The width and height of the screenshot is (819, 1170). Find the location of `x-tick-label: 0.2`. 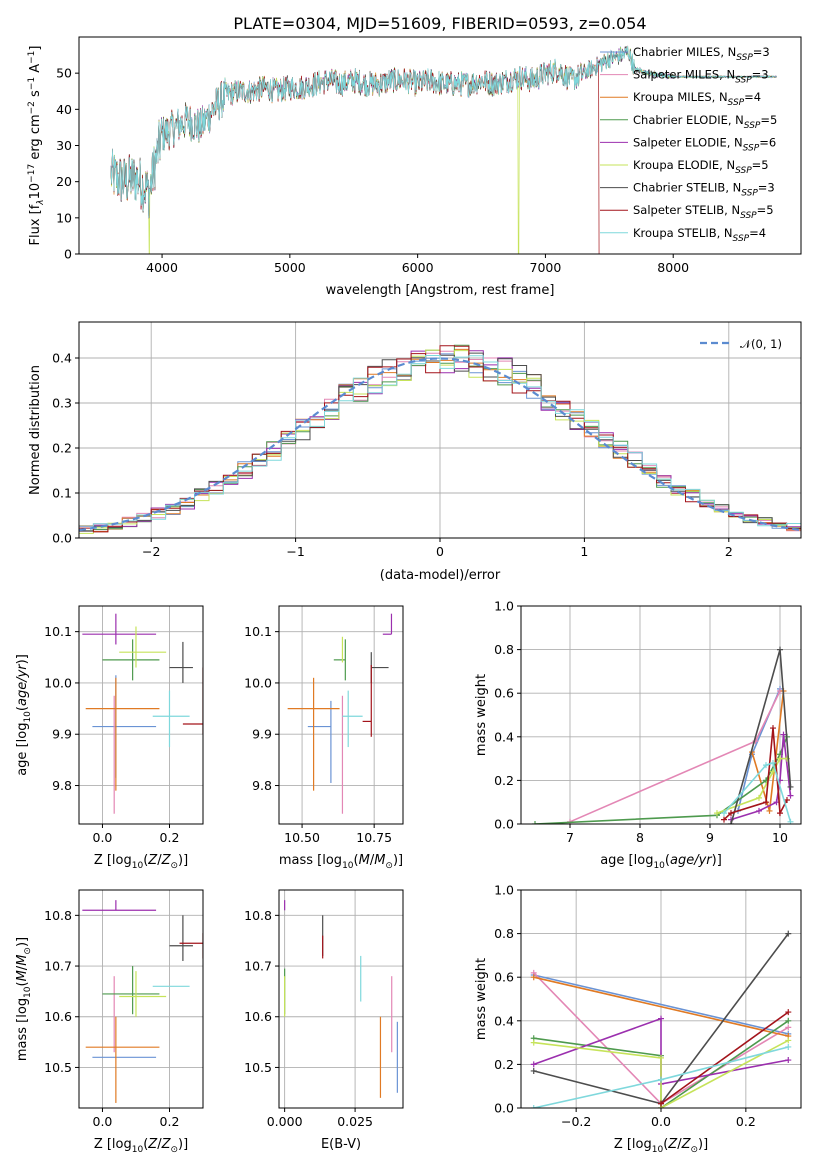

x-tick-label: 0.2 is located at coordinates (746, 1121).